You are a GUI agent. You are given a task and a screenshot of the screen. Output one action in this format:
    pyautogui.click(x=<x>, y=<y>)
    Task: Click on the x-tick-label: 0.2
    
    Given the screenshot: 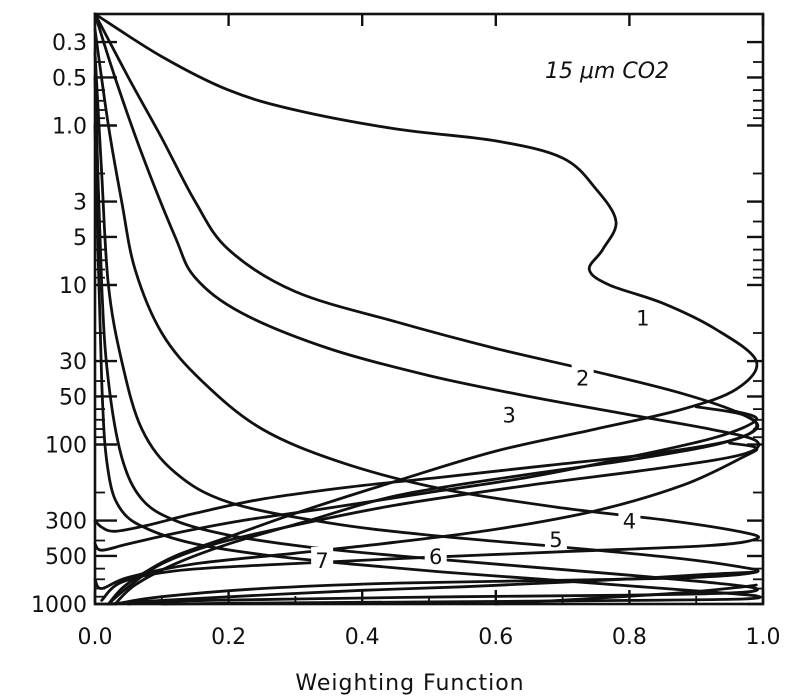 What is the action you would take?
    pyautogui.click(x=228, y=637)
    